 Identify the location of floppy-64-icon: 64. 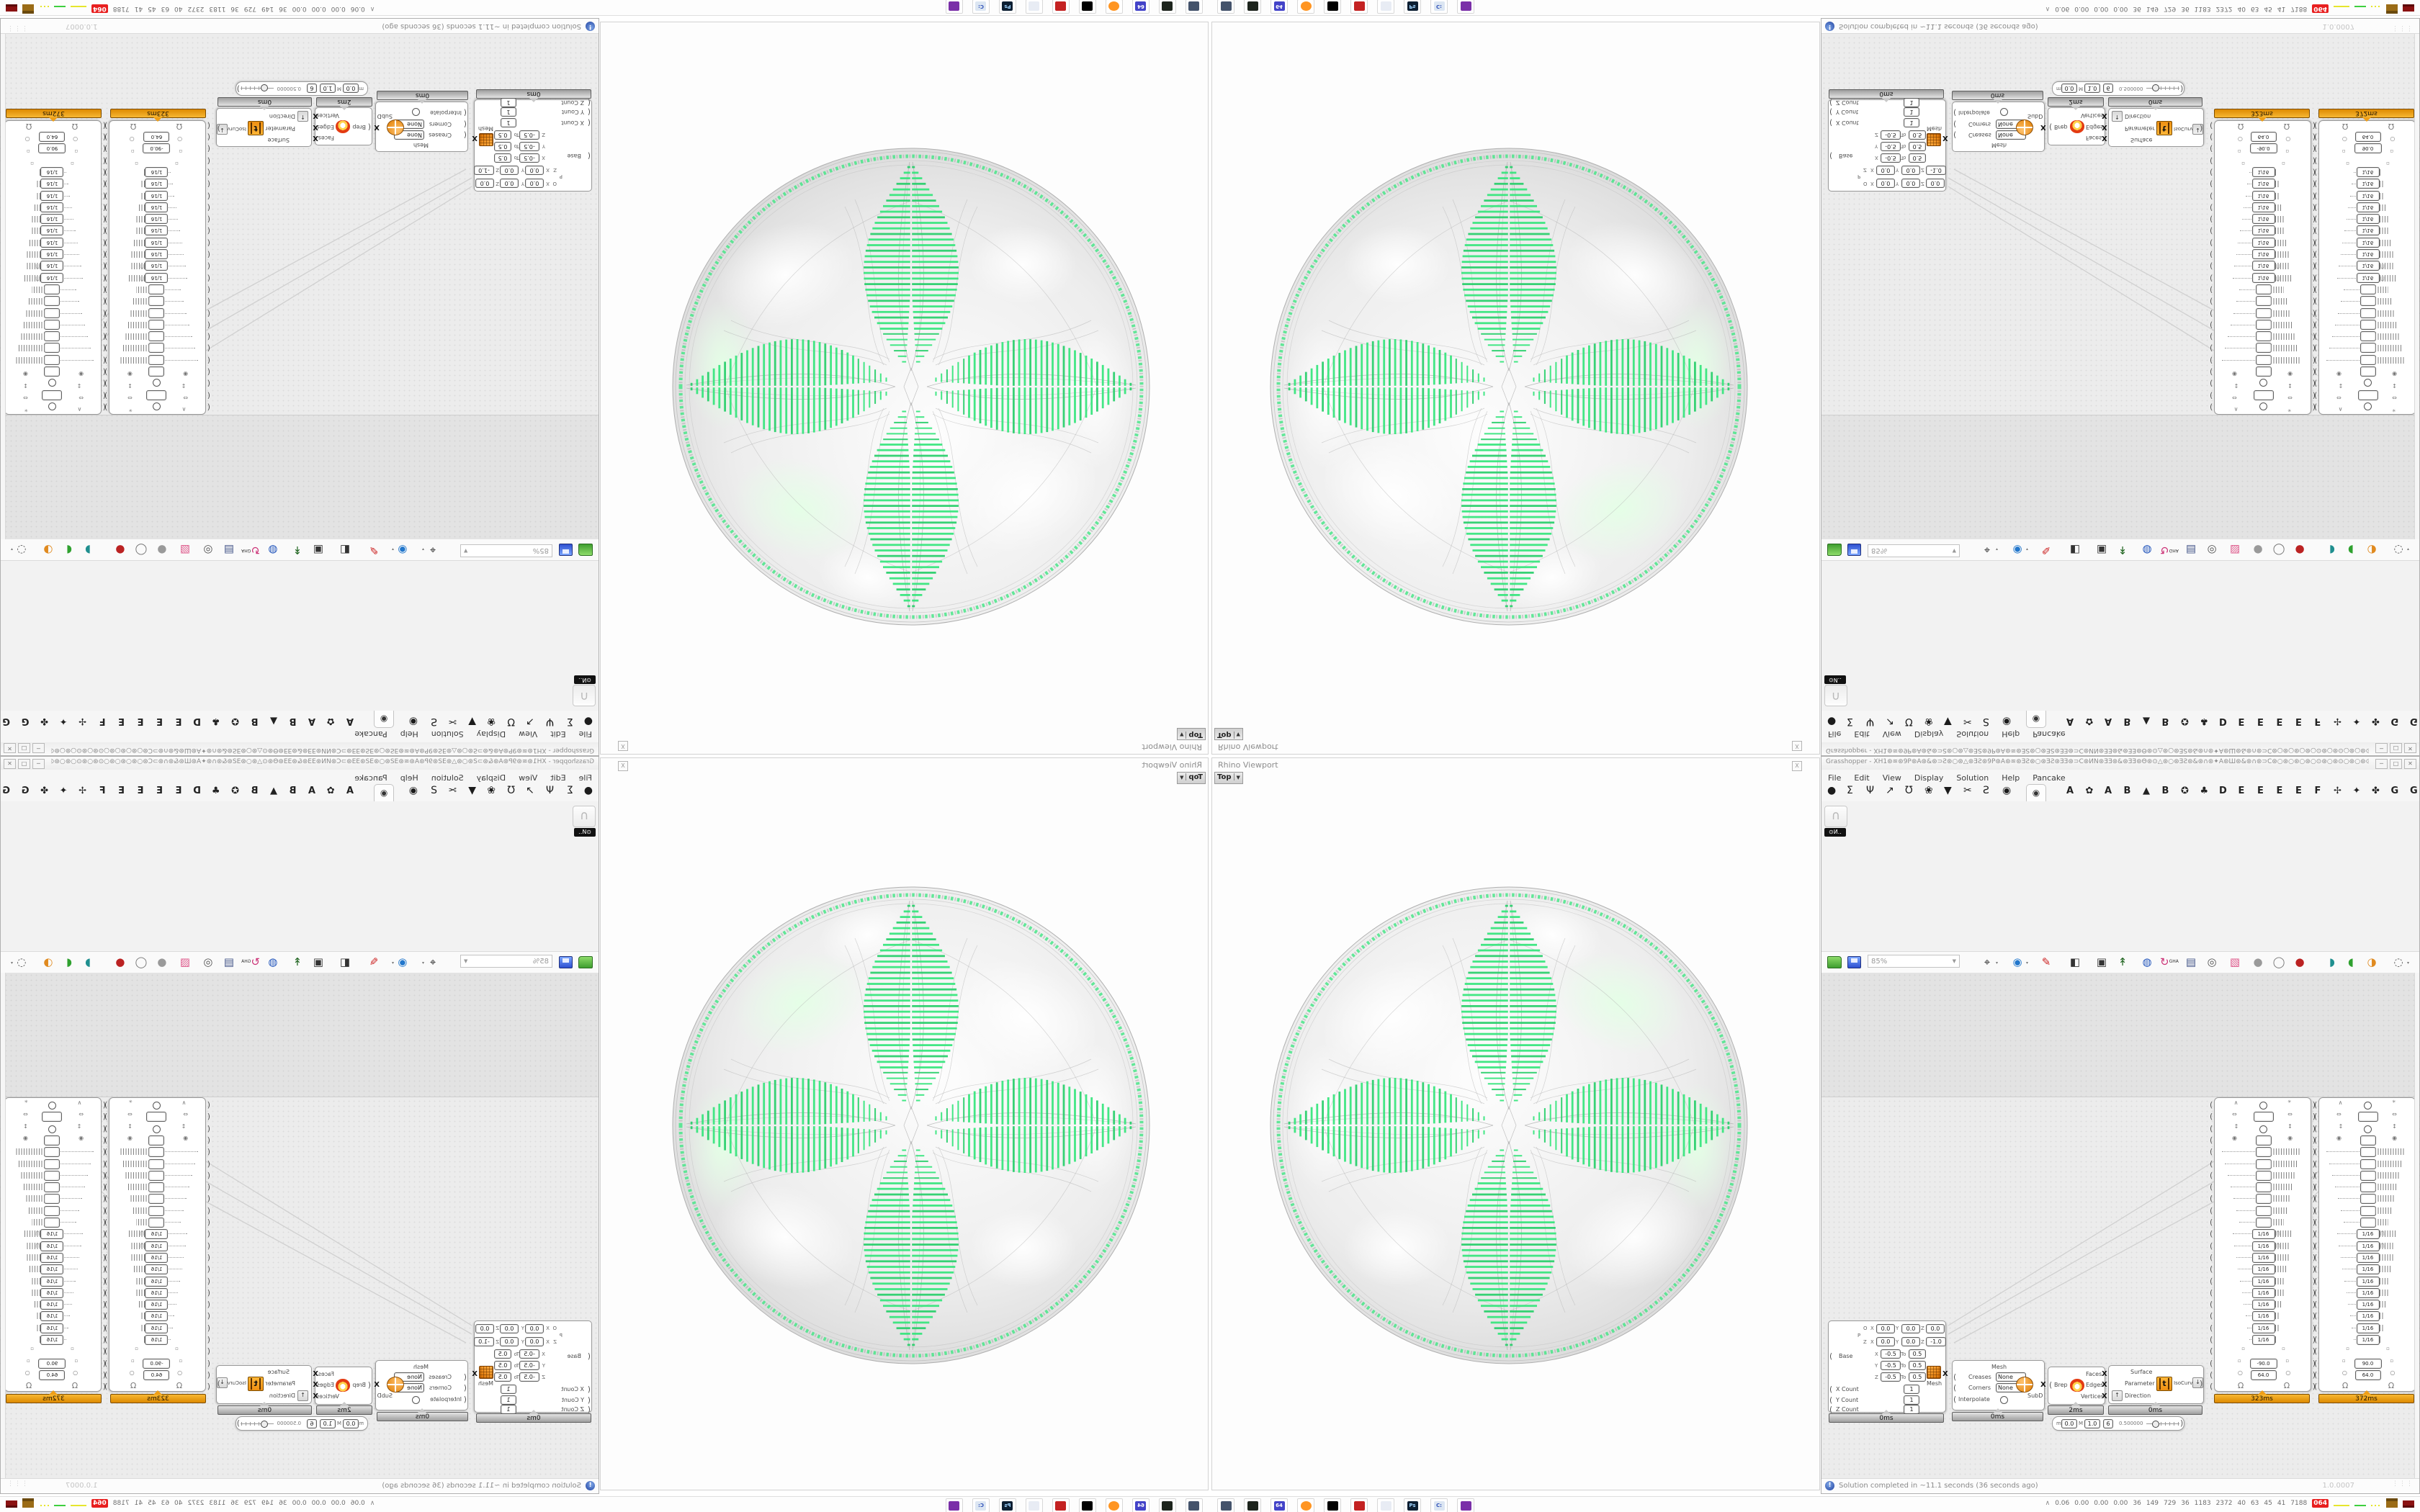
(1279, 1505).